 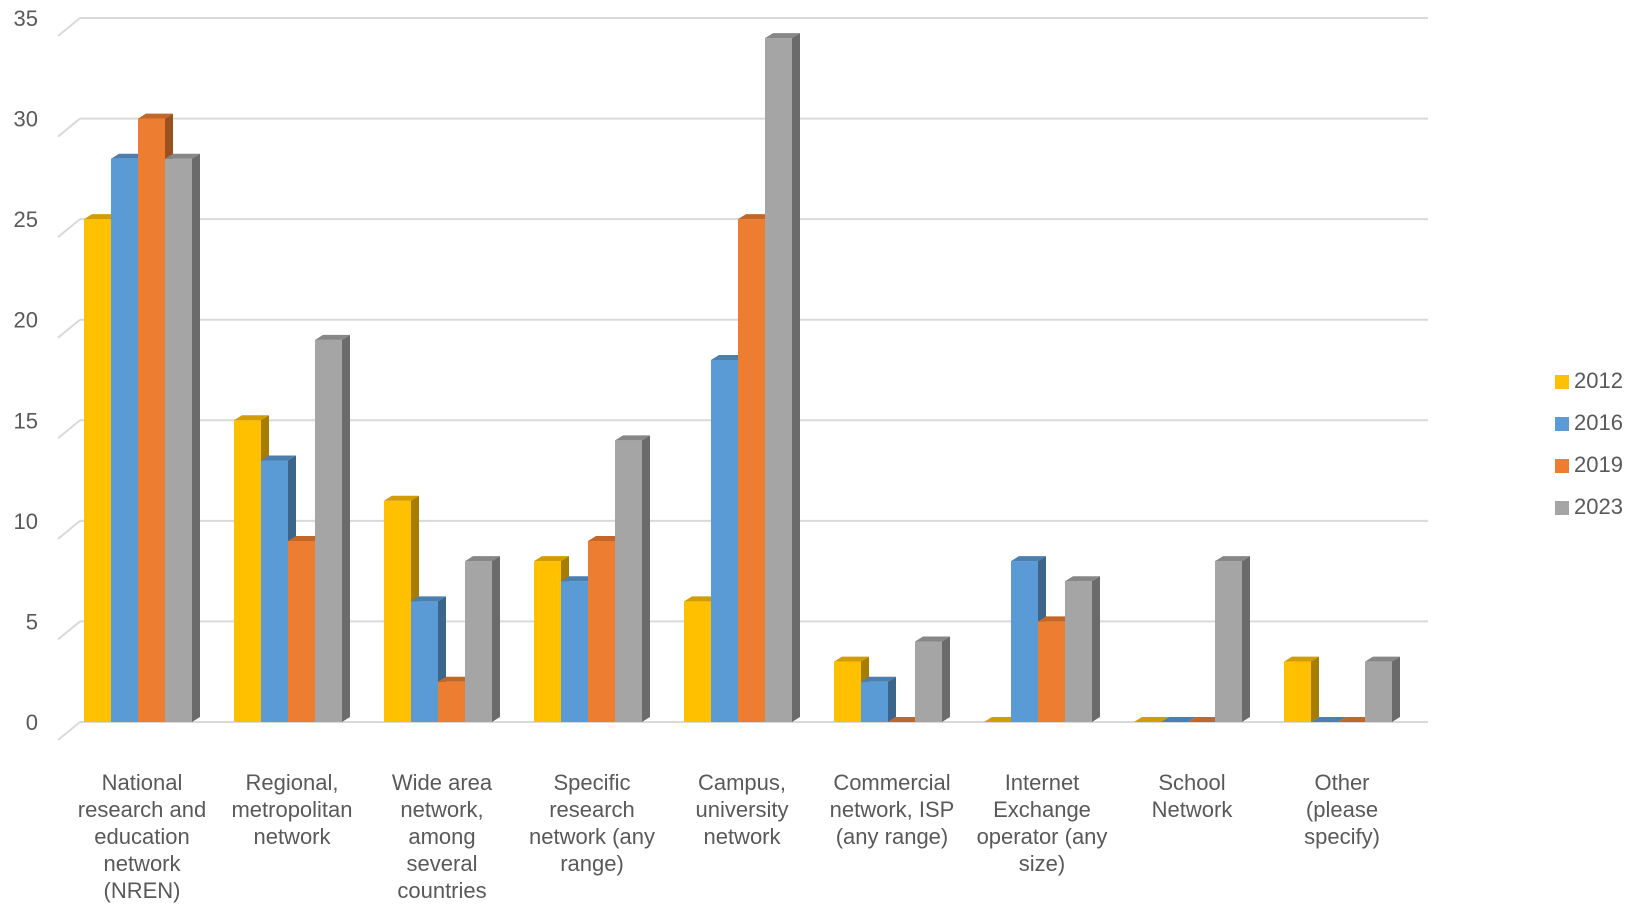 I want to click on legend-swatch-2019, so click(x=1562, y=466).